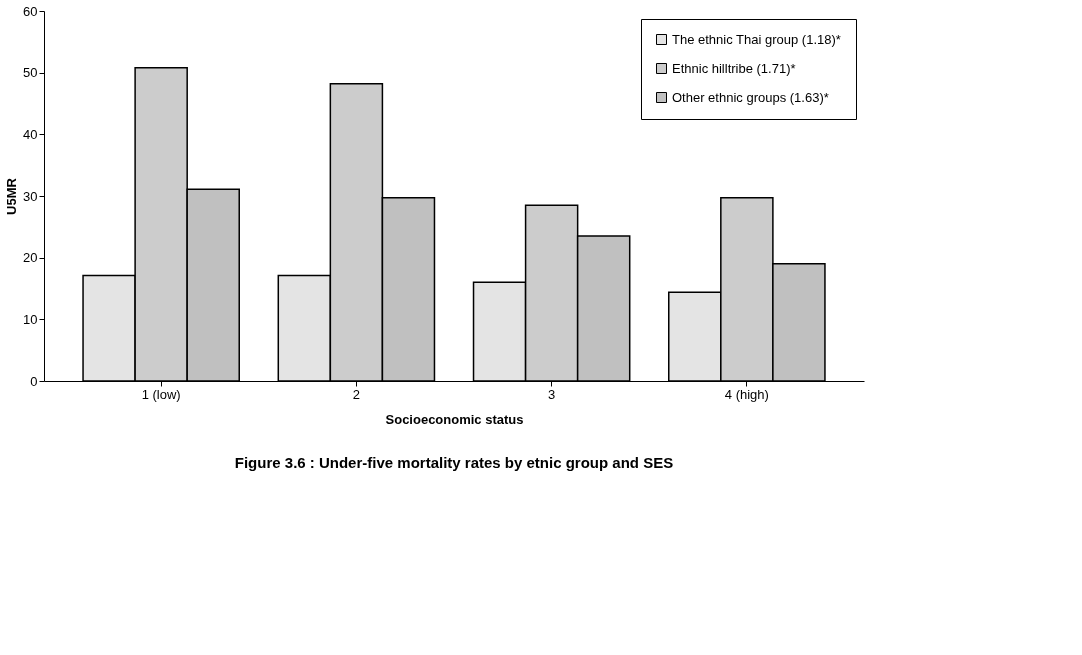 This screenshot has height=655, width=1082. What do you see at coordinates (30, 134) in the screenshot?
I see `y-tick-label: 40` at bounding box center [30, 134].